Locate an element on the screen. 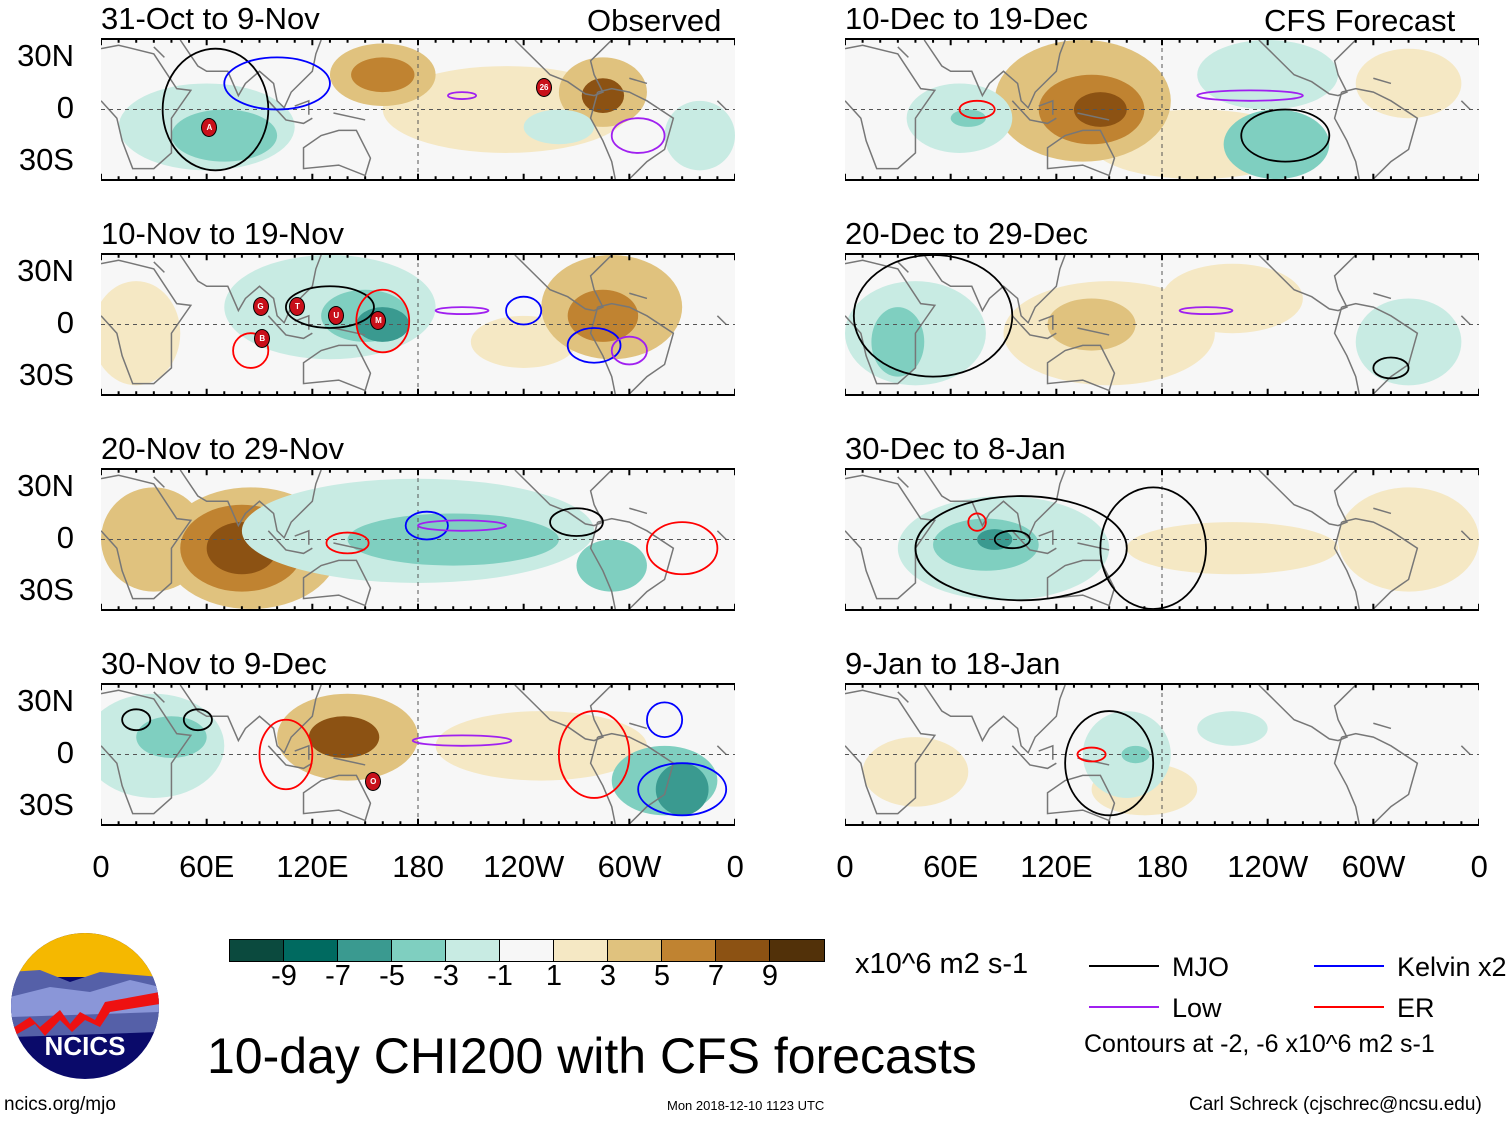  author-credit: Carl Schreck (cjschrec@ncsu.edu) is located at coordinates (1335, 1104).